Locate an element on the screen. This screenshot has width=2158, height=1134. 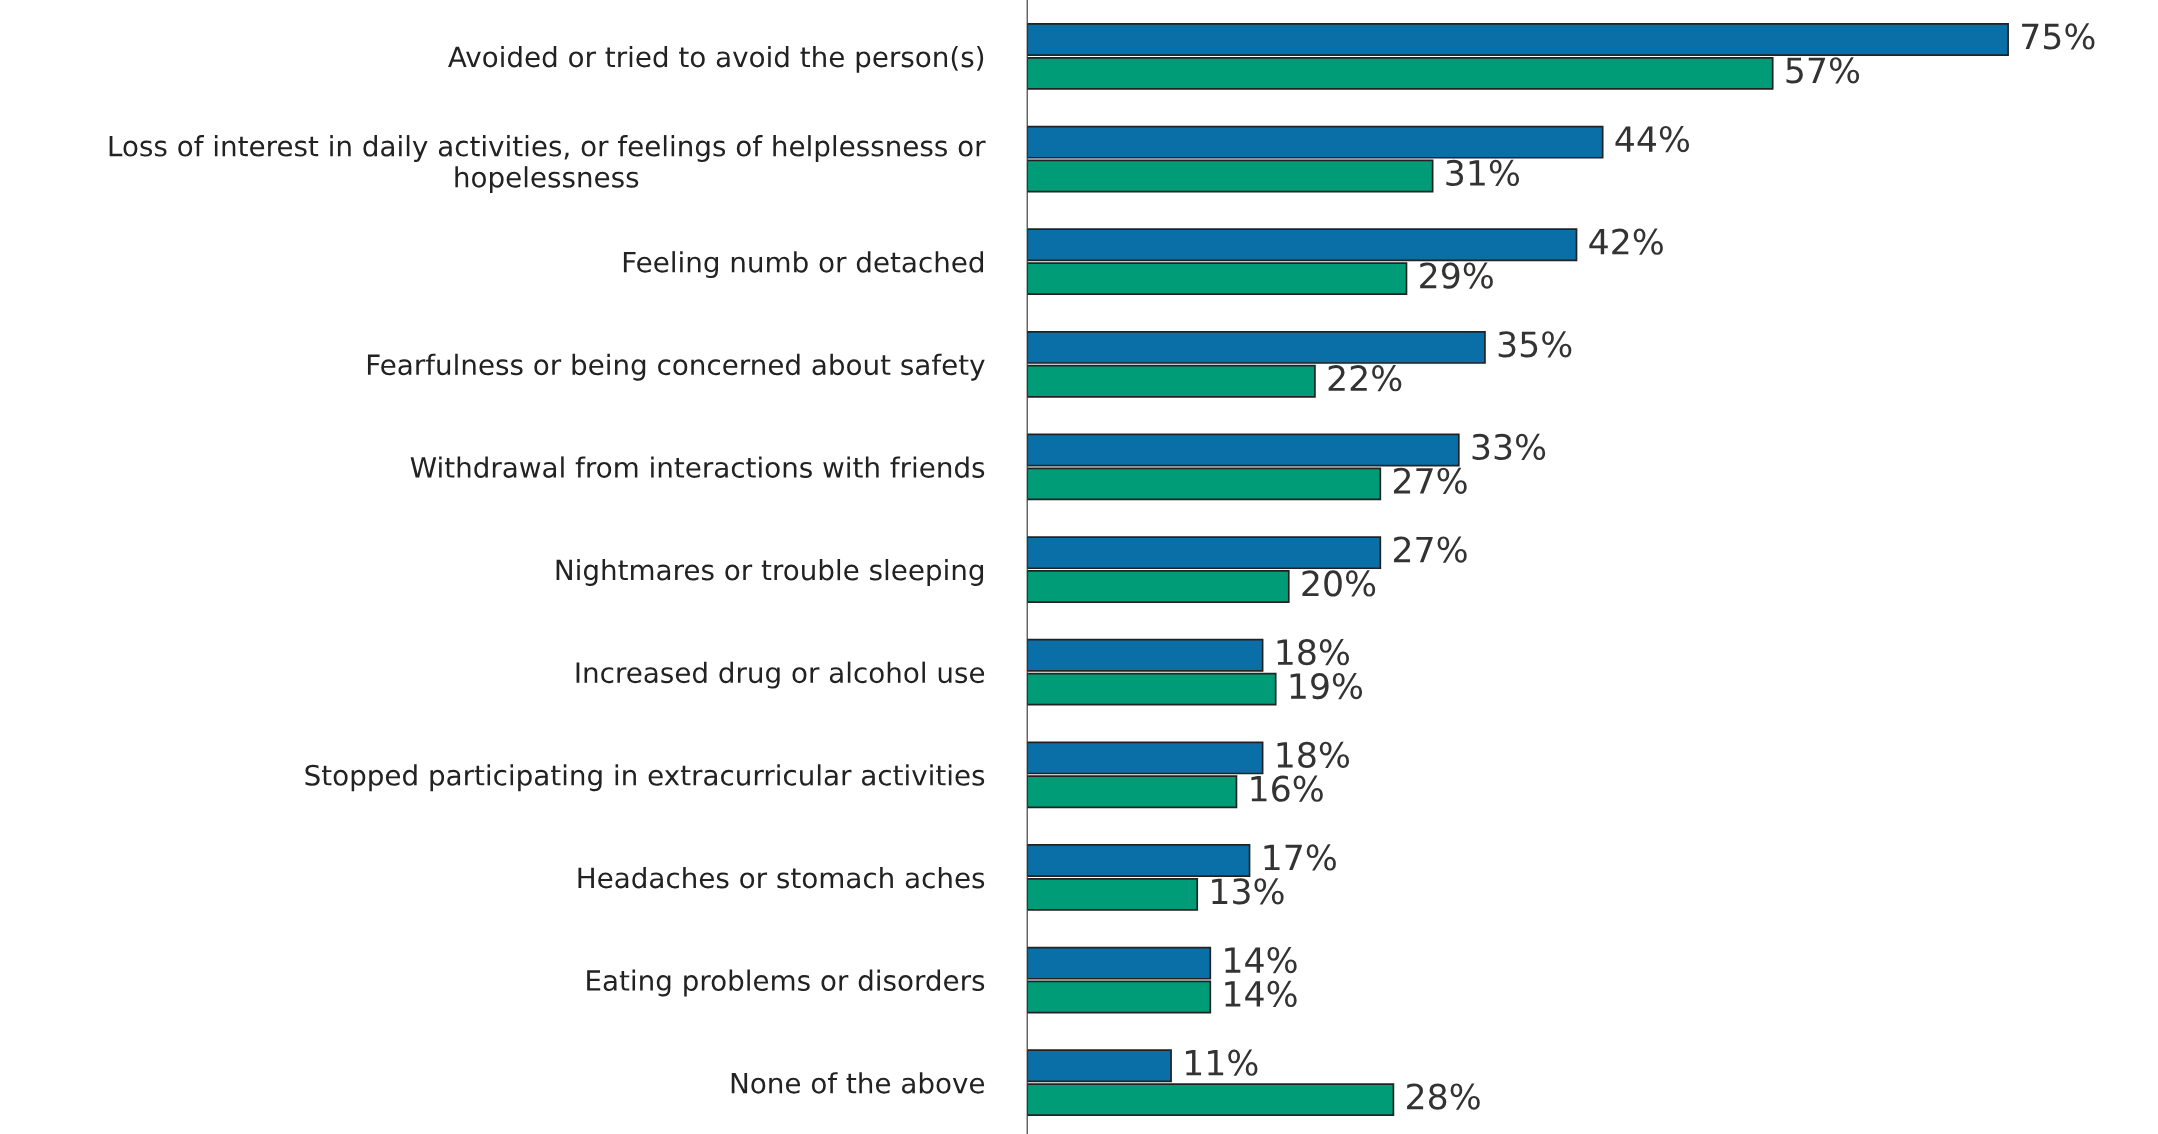
data-label: 31% is located at coordinates (1483, 173).